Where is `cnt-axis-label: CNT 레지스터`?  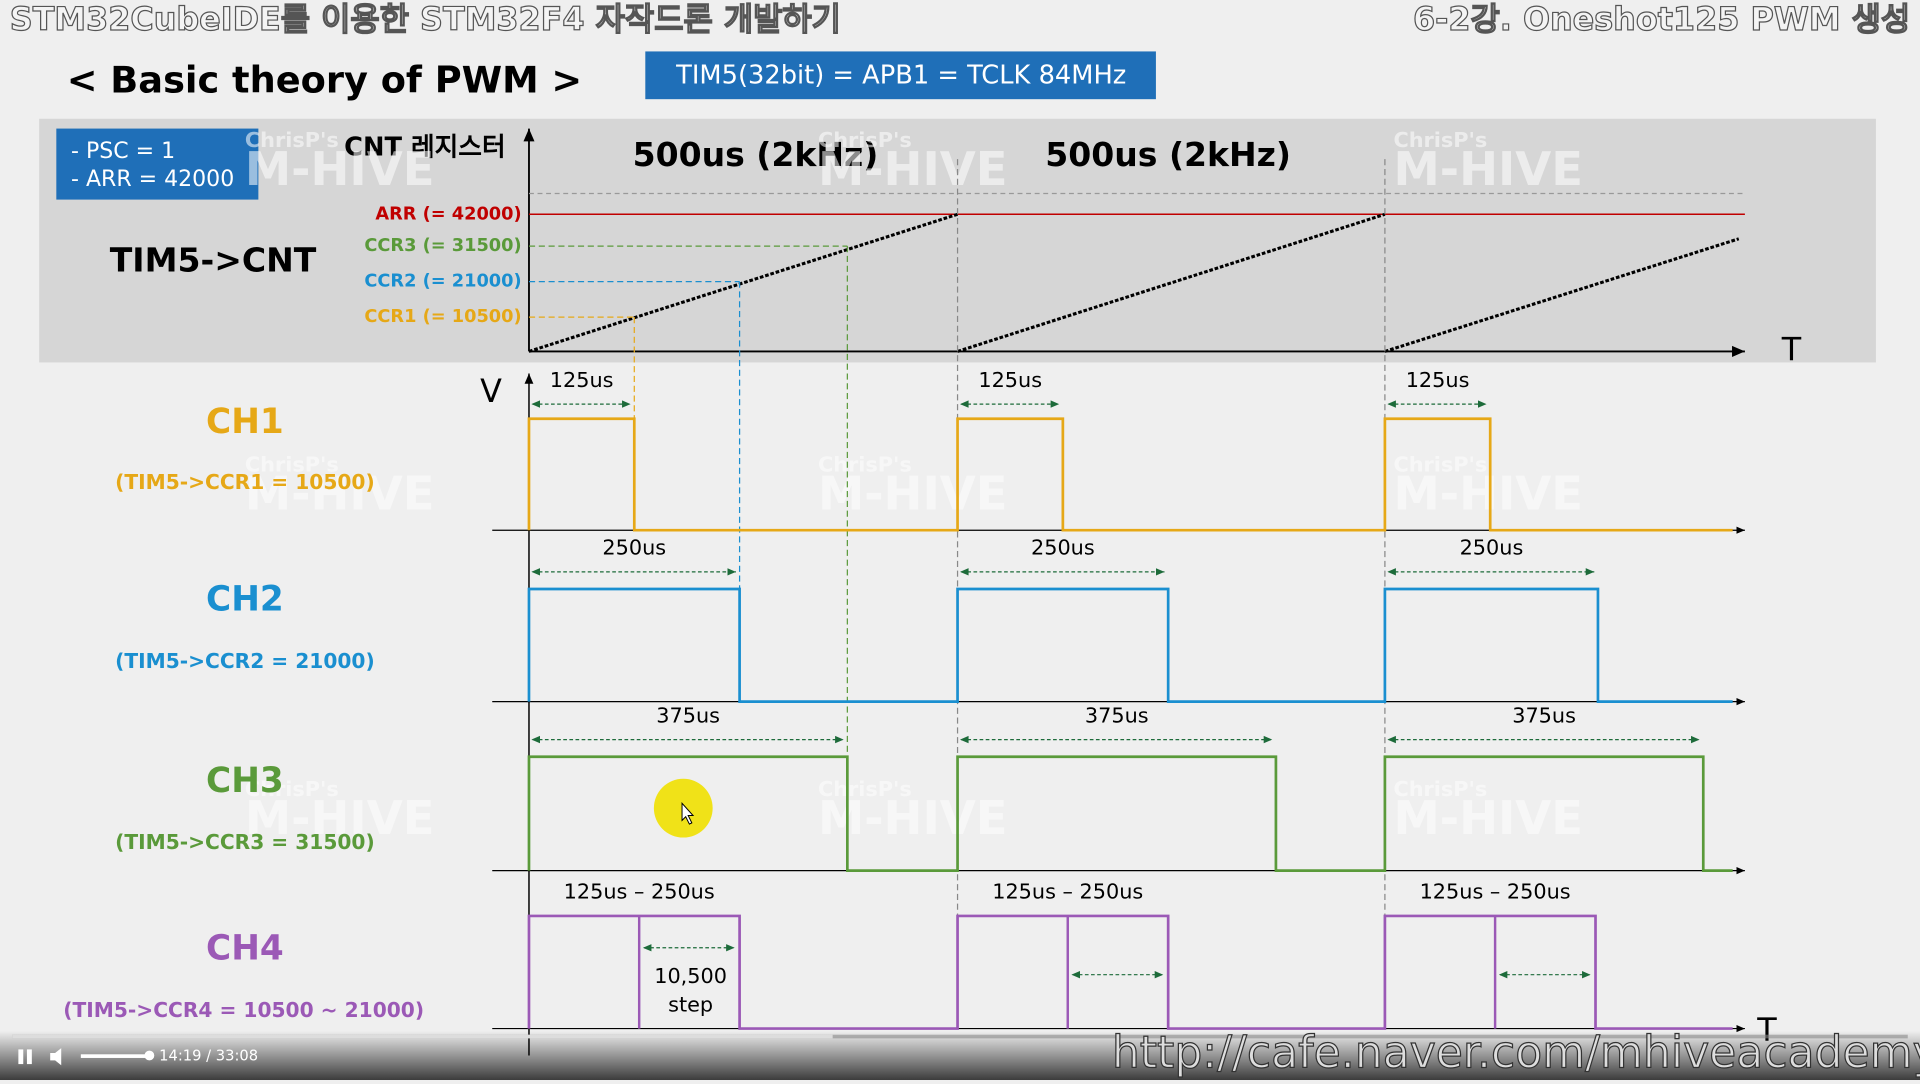 cnt-axis-label: CNT 레지스터 is located at coordinates (424, 148).